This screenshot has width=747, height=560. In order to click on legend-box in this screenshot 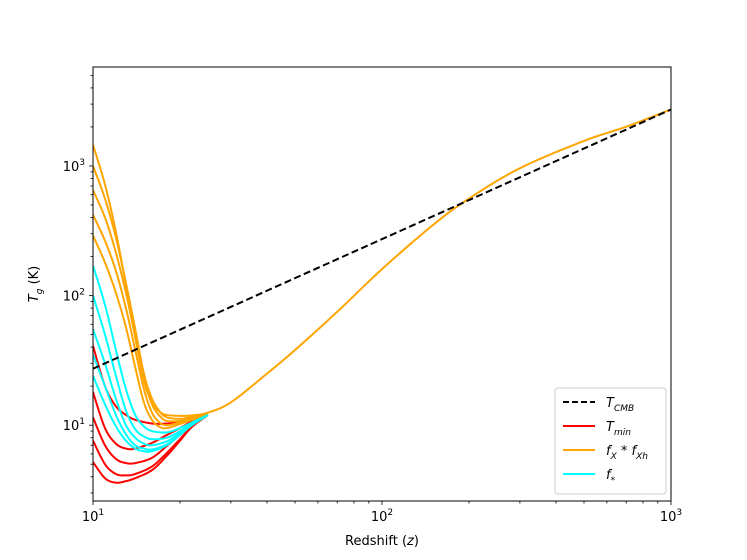, I will do `click(610, 441)`.